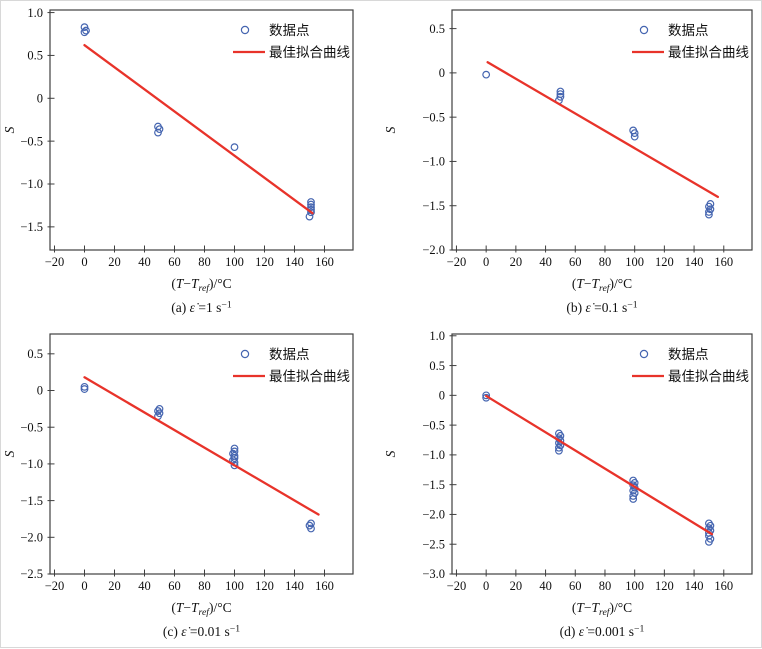 The height and width of the screenshot is (649, 762). I want to click on subplot-caption: (c) ε̇ =0.01 s−1, so click(201, 632).